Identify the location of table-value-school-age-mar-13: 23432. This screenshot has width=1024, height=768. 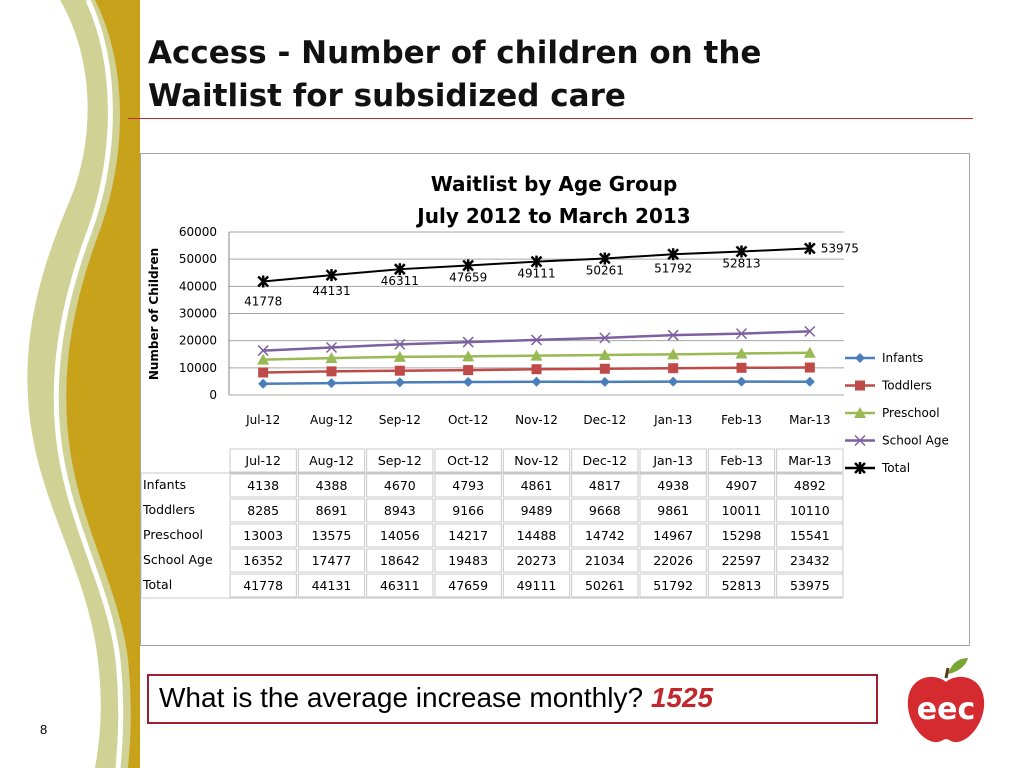
(810, 560).